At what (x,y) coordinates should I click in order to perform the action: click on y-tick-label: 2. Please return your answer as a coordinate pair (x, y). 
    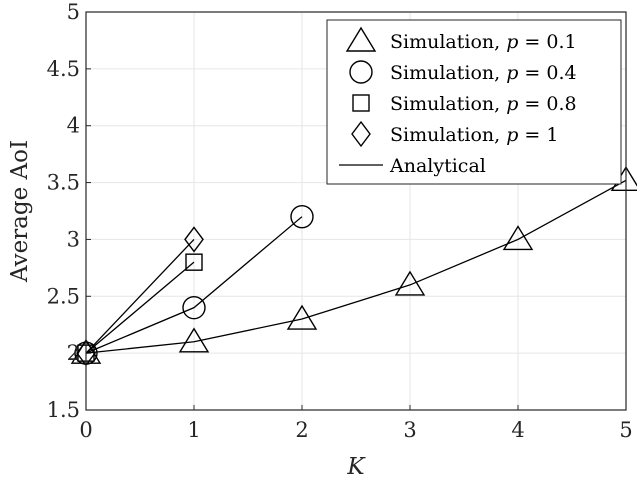
    Looking at the image, I should click on (73, 353).